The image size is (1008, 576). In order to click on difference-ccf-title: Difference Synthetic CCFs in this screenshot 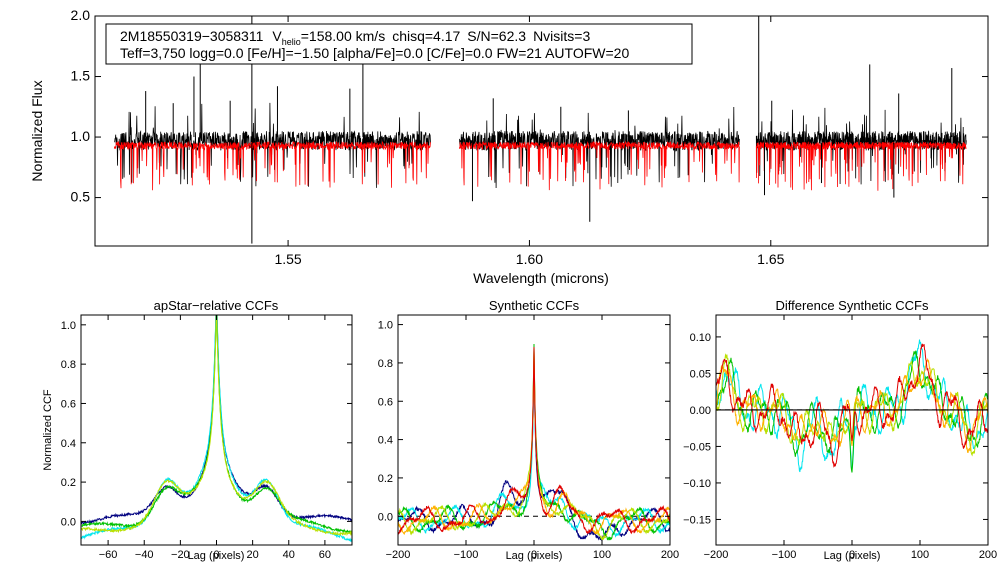, I will do `click(852, 305)`.